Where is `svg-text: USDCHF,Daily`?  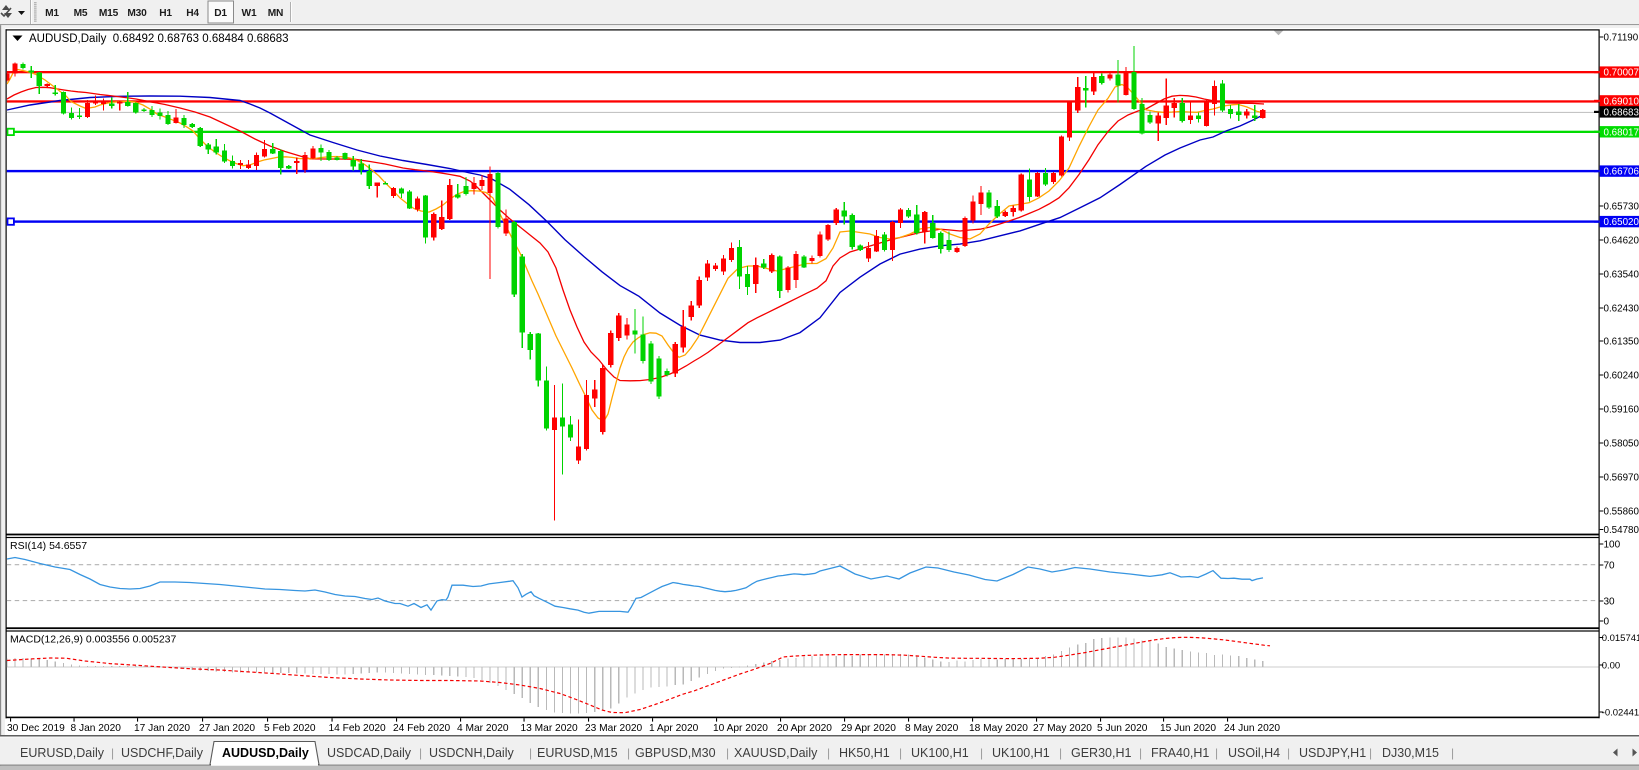 svg-text: USDCHF,Daily is located at coordinates (162, 753).